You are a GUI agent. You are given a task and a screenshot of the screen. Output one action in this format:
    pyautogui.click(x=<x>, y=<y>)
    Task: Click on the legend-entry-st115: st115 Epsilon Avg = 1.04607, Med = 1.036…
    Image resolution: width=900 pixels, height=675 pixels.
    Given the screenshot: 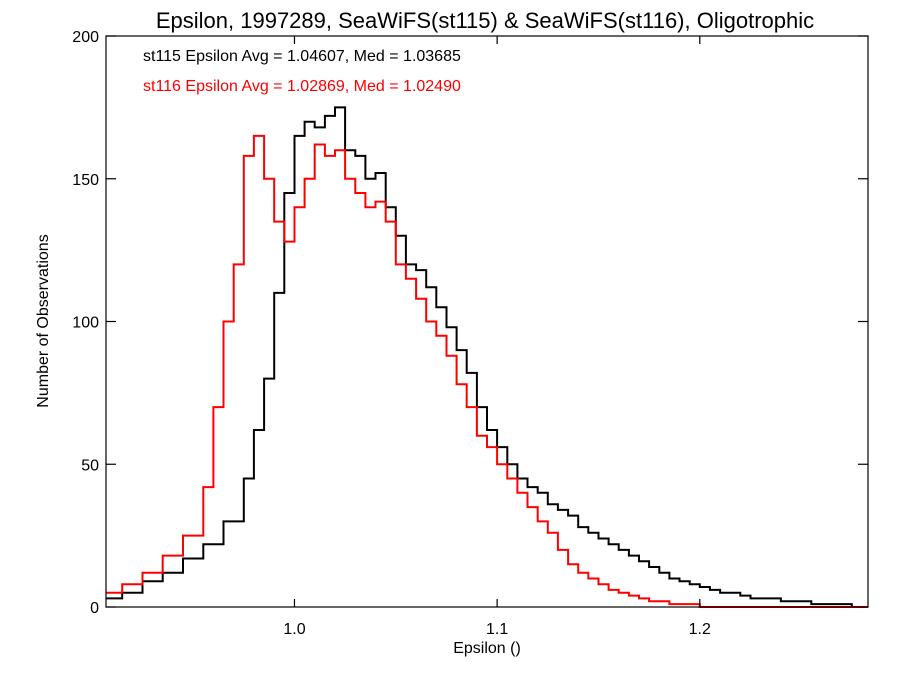 What is the action you would take?
    pyautogui.click(x=302, y=56)
    